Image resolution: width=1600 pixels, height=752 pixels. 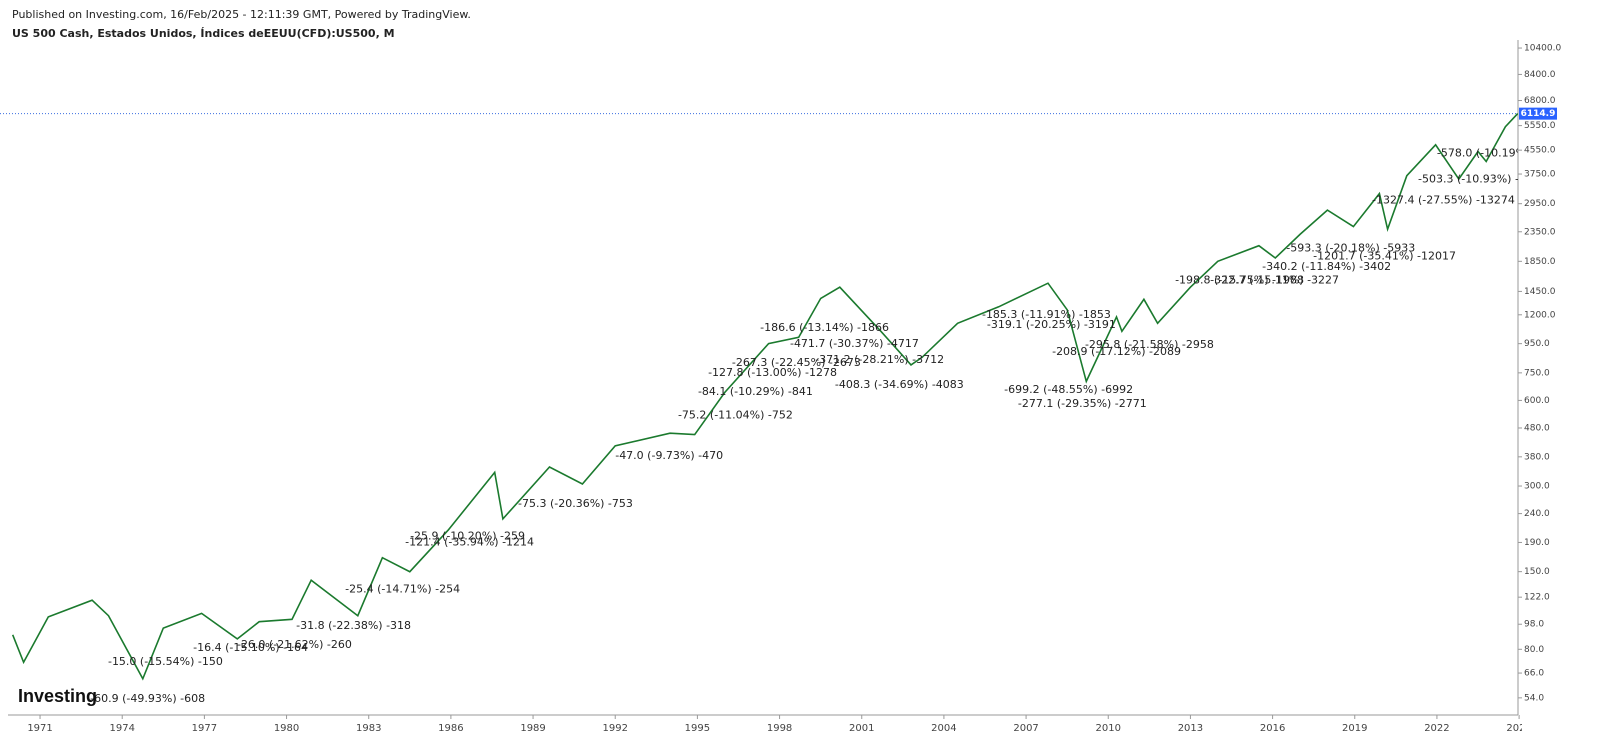 What do you see at coordinates (286, 728) in the screenshot?
I see `x-tick-label: 1980` at bounding box center [286, 728].